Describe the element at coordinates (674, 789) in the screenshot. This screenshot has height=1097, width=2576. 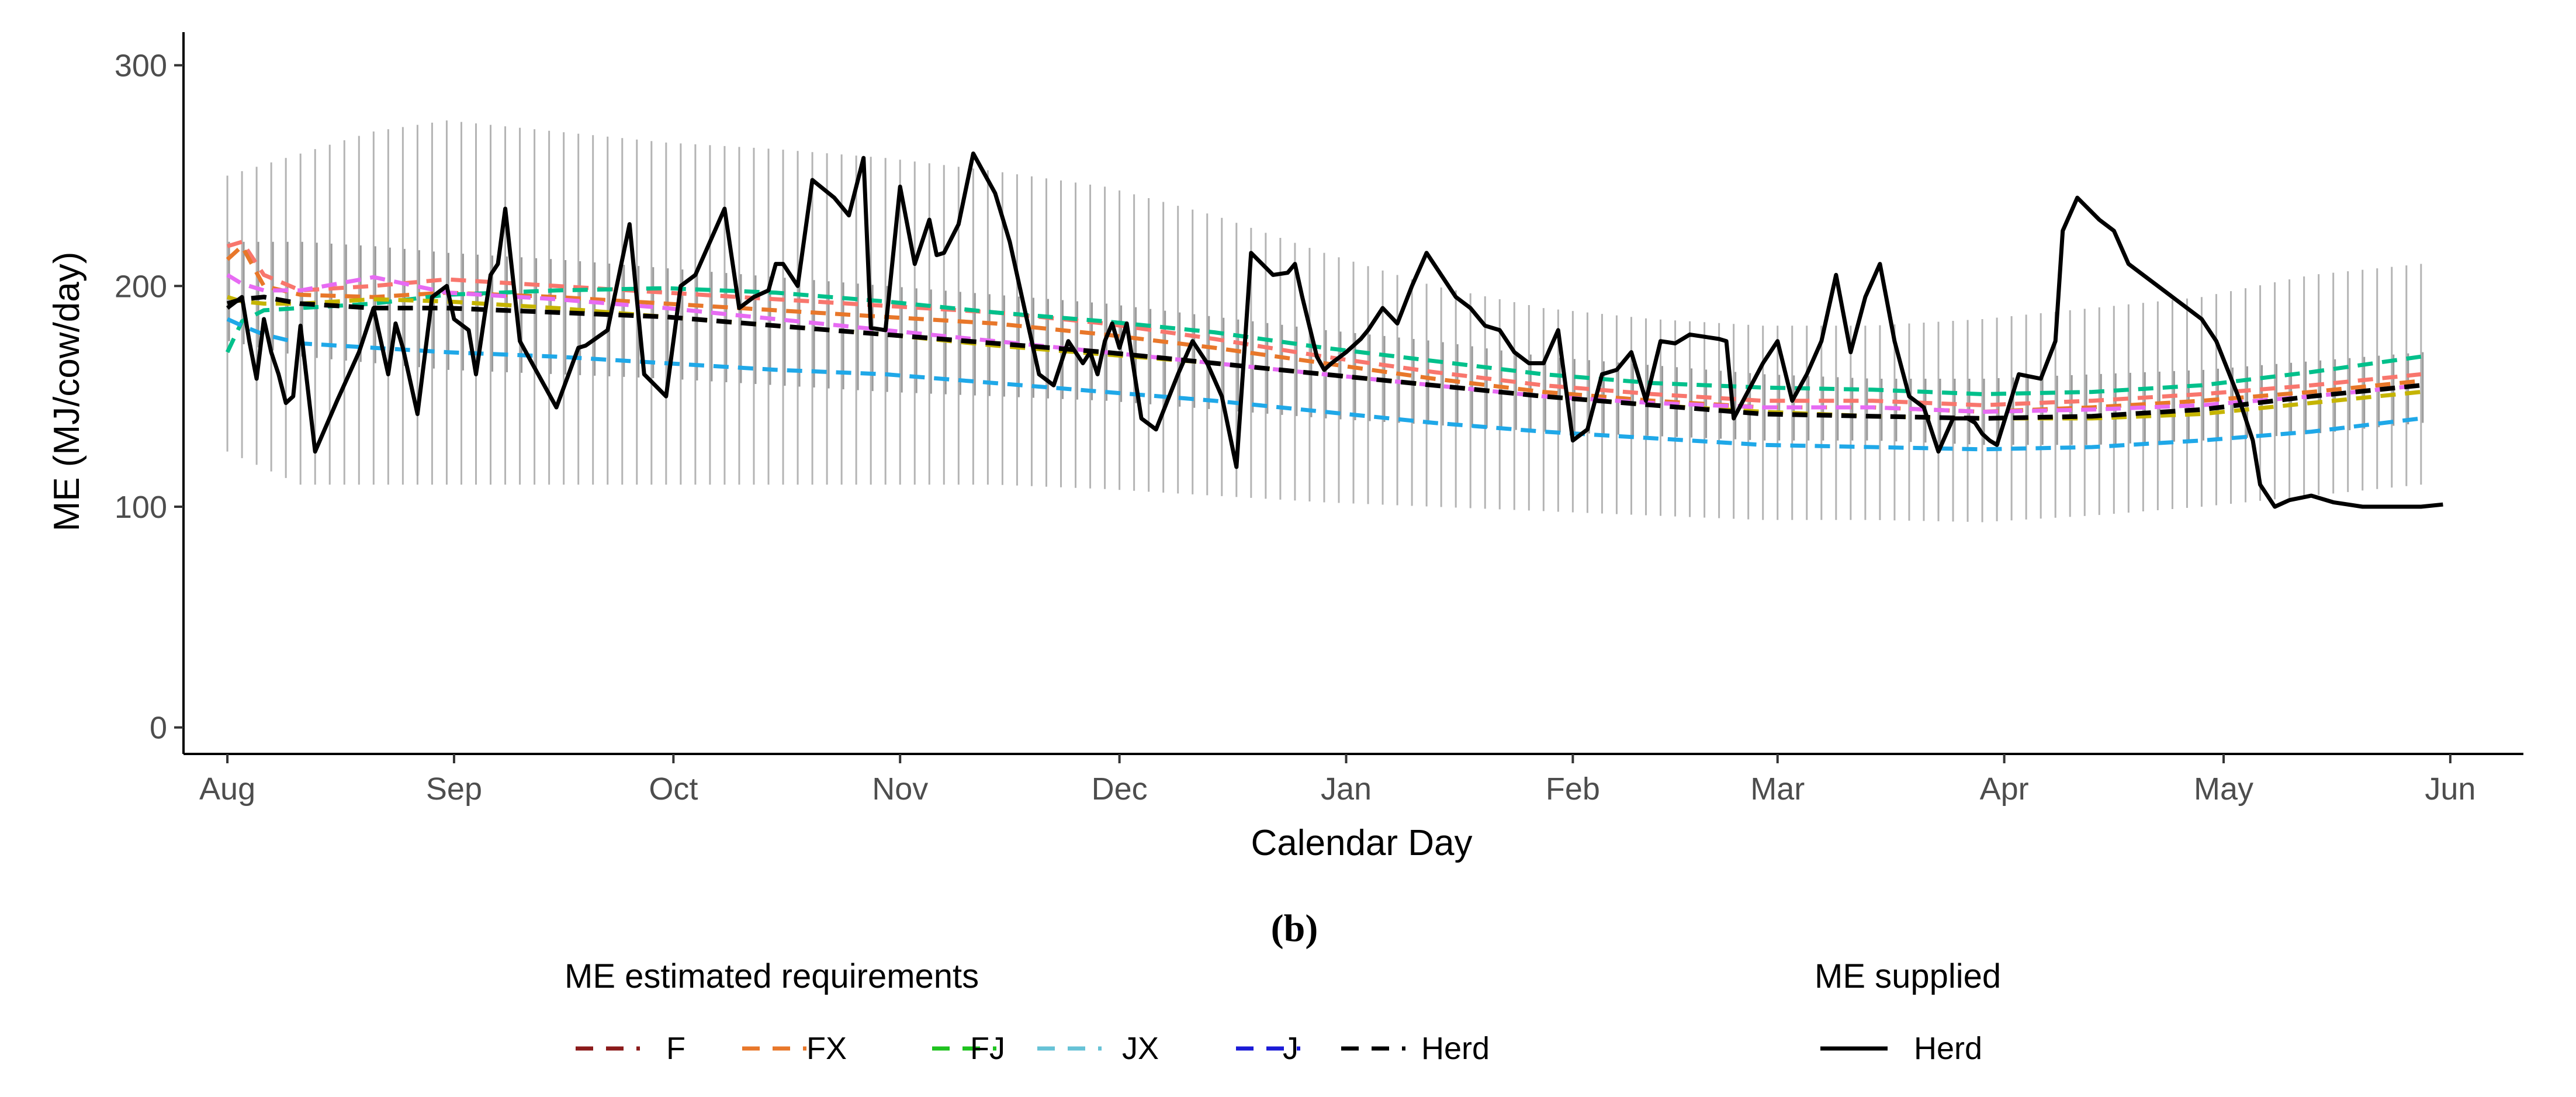
I see `x-tick-label: Oct` at that location.